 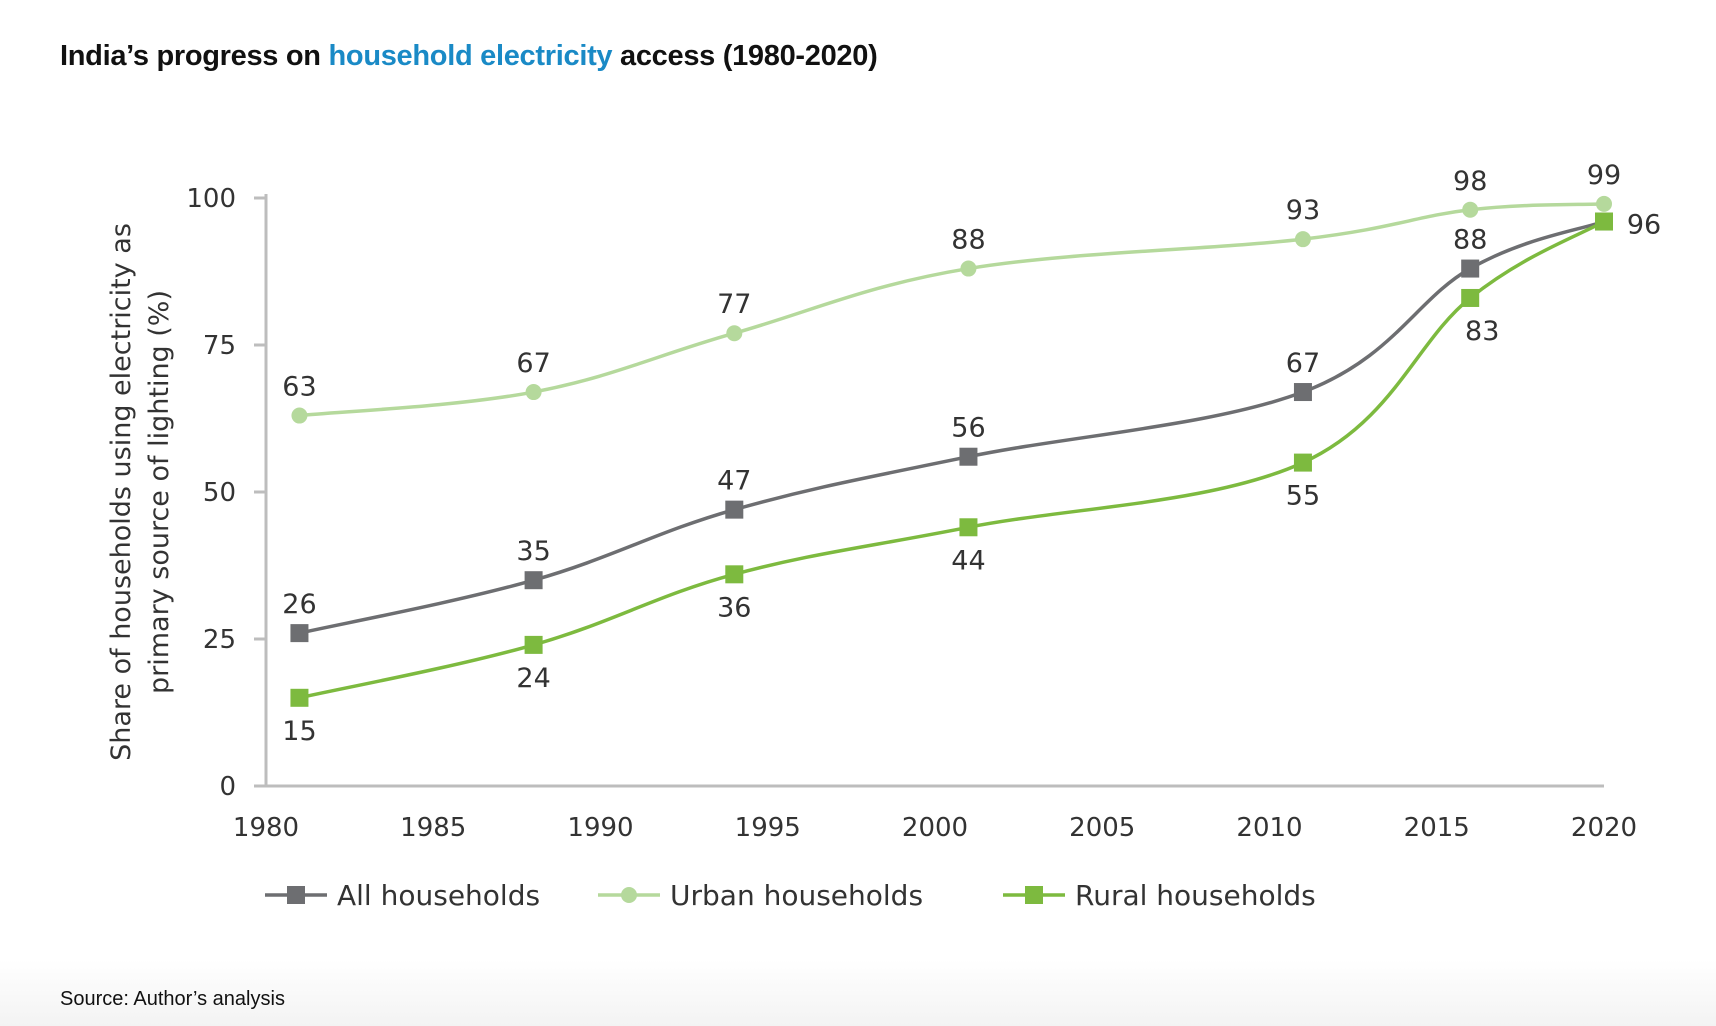 What do you see at coordinates (1195, 895) in the screenshot?
I see `legend-label: Rural households` at bounding box center [1195, 895].